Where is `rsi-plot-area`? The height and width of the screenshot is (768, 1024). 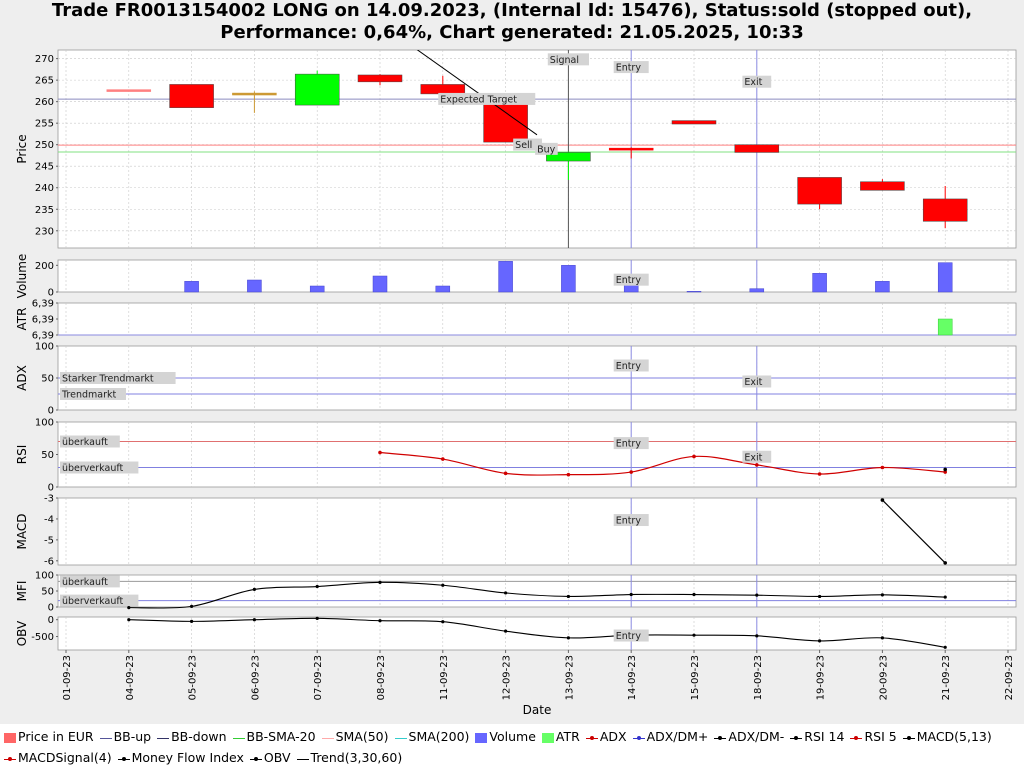
rsi-plot-area is located at coordinates (537, 454).